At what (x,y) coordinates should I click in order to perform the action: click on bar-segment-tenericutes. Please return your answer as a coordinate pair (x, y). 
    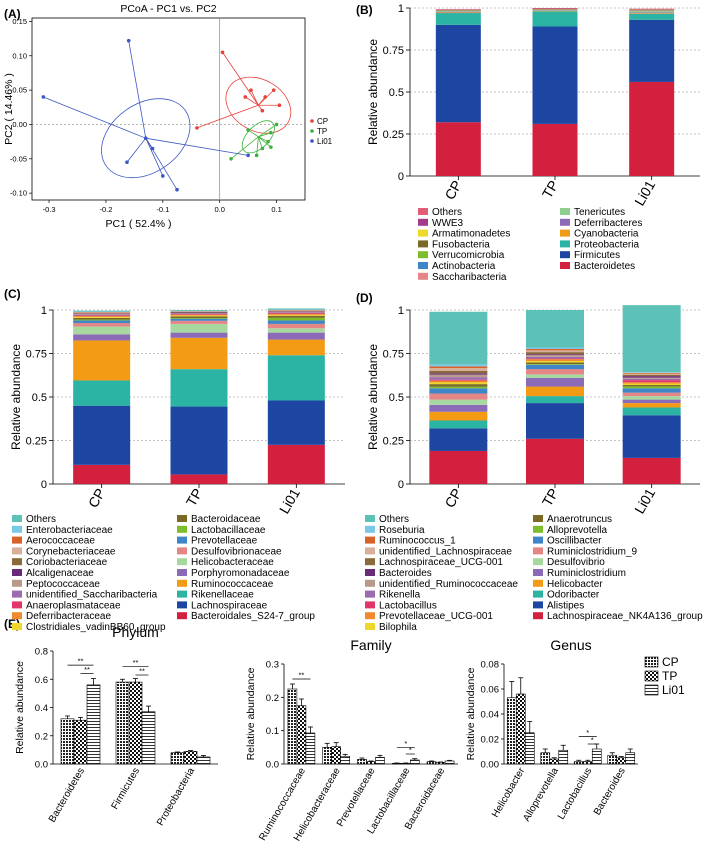
    Looking at the image, I should click on (555, 10).